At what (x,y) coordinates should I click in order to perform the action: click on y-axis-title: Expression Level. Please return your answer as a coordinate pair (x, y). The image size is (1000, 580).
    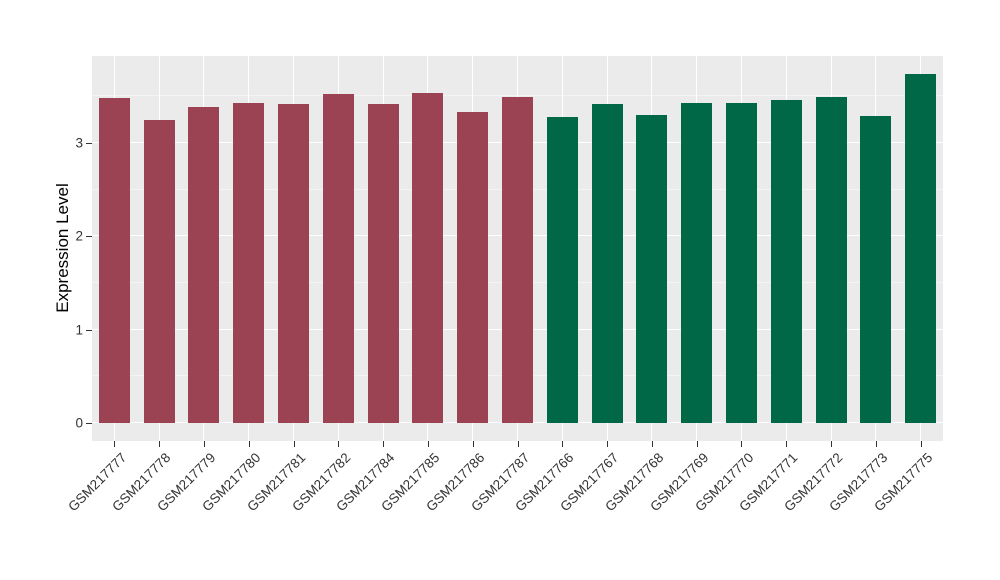
    Looking at the image, I should click on (62, 248).